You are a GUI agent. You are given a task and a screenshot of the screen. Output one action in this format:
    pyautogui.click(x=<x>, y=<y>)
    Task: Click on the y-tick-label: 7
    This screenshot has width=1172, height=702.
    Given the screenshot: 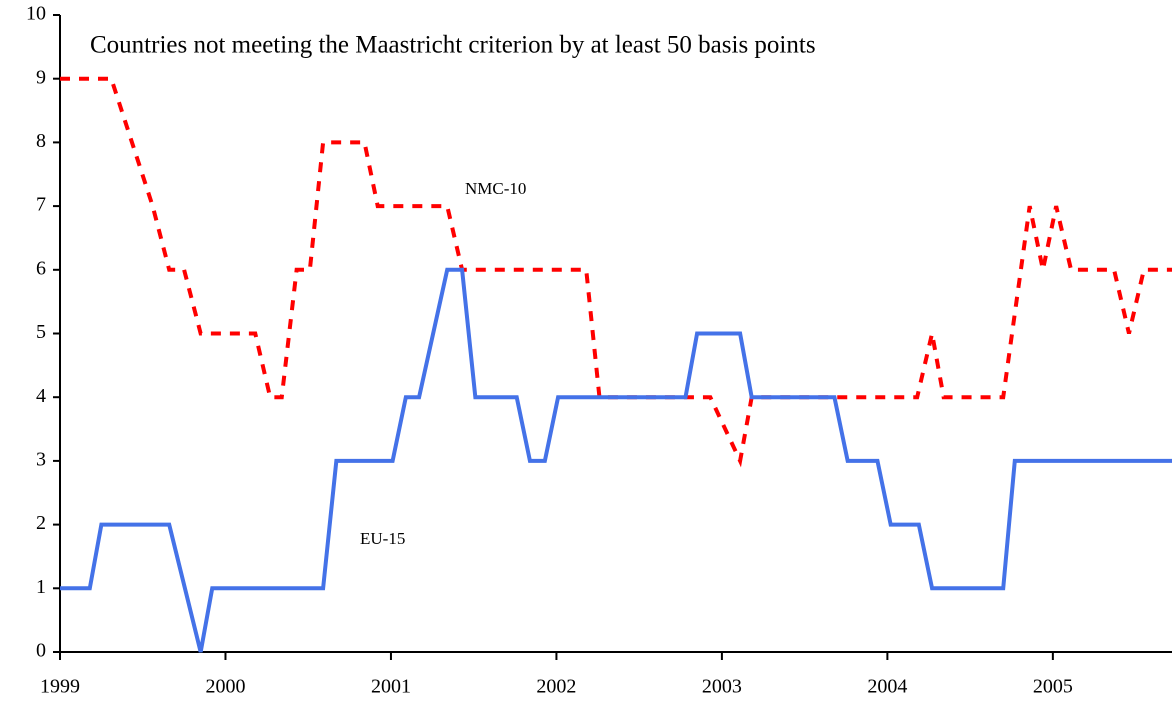 What is the action you would take?
    pyautogui.click(x=41, y=205)
    